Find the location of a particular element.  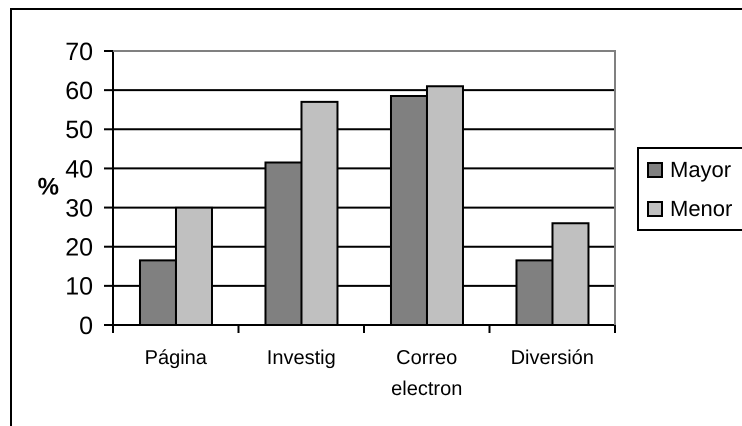

x-tick-label: Investig is located at coordinates (301, 358).